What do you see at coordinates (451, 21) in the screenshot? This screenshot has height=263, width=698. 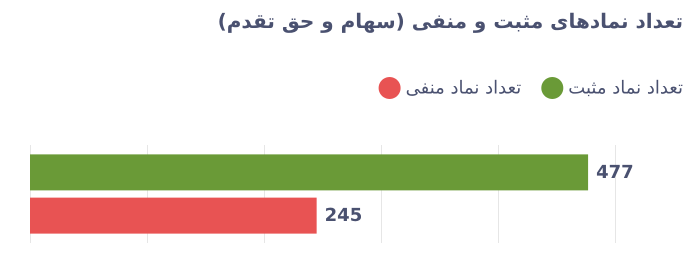 I see `chart-title: تعداد نمادهای مثبت و منفی (سهام و حق تقدم)` at bounding box center [451, 21].